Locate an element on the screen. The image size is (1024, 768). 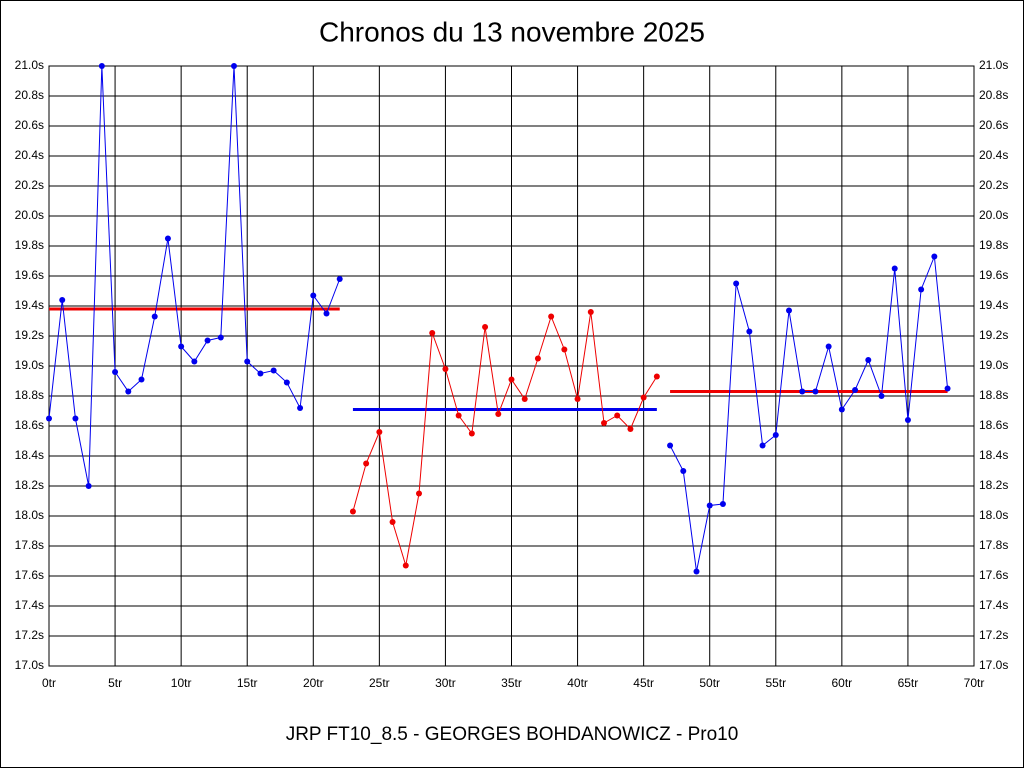
chart-title: Chronos du 13 novembre 2025 is located at coordinates (512, 31).